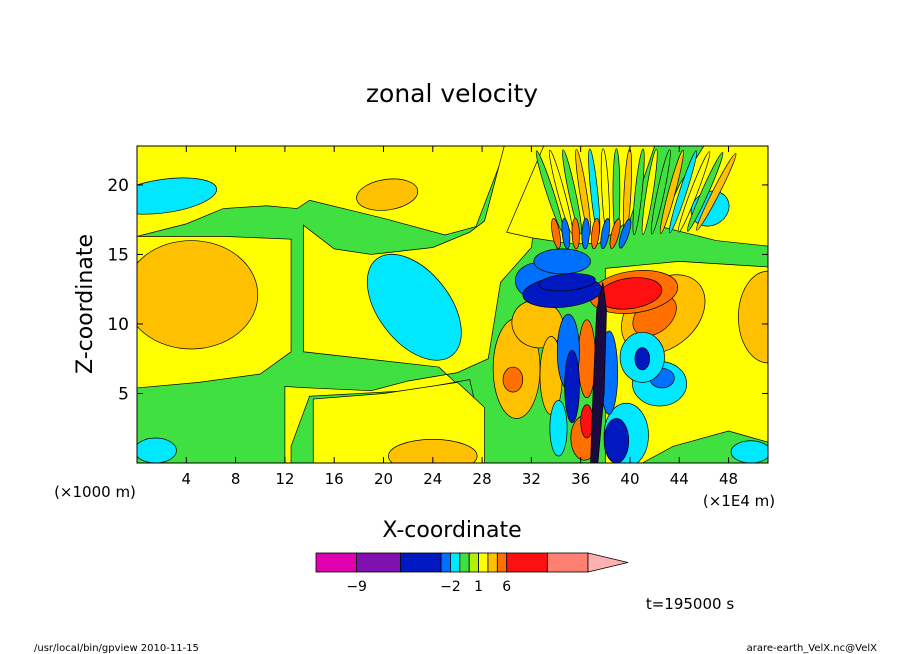  What do you see at coordinates (679, 479) in the screenshot?
I see `x-tick-label: 44` at bounding box center [679, 479].